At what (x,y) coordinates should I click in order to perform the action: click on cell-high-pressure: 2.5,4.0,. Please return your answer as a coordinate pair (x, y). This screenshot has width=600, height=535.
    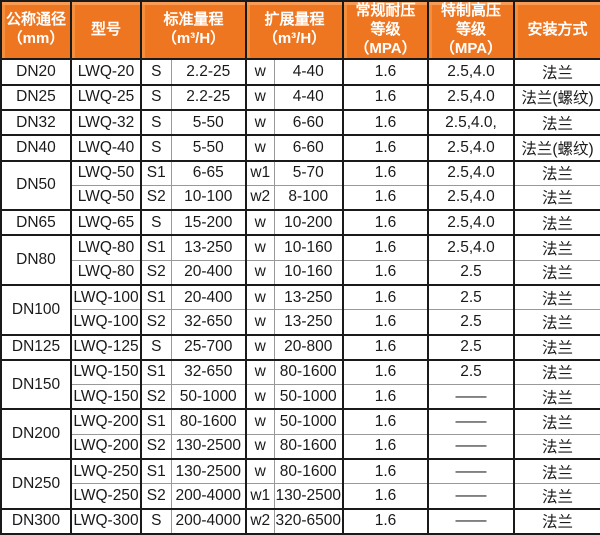
    Looking at the image, I should click on (471, 122).